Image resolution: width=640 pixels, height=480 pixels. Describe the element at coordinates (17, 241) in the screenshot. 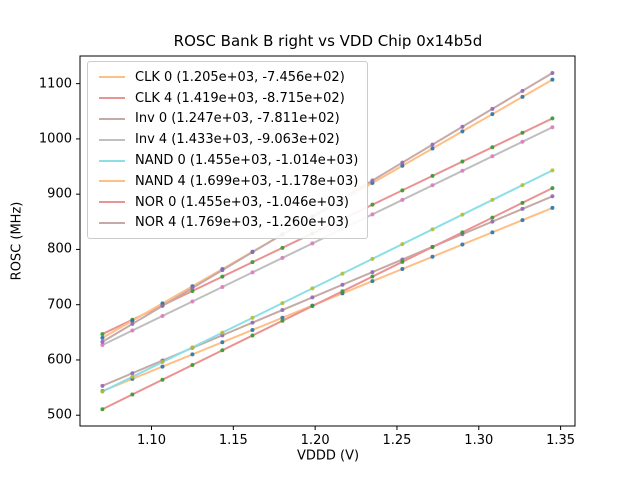

I see `y-axis-label: ROSC (MHz)` at that location.